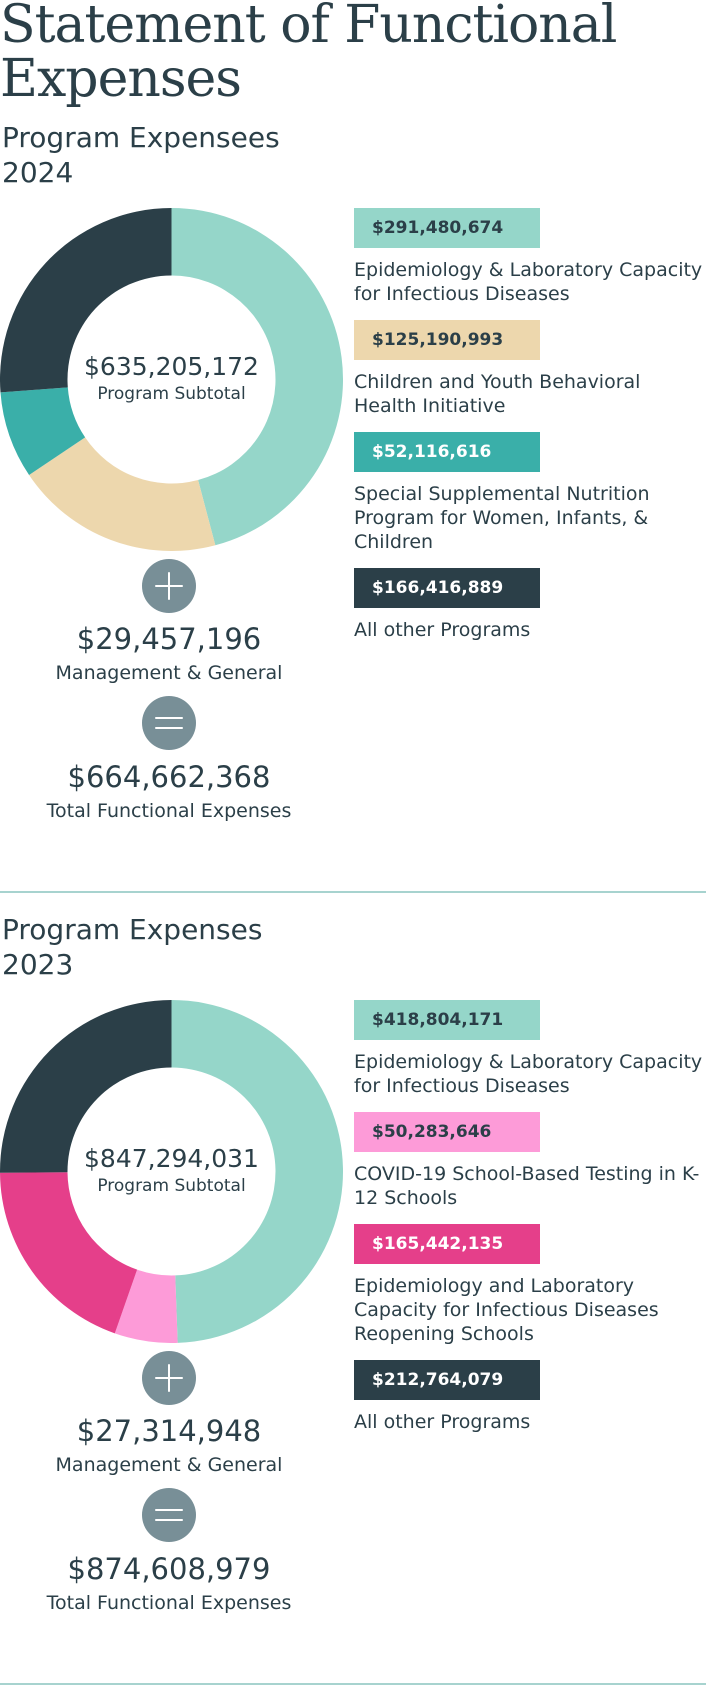  What do you see at coordinates (447, 1020) in the screenshot?
I see `legend-value-badge: $418,804,171` at bounding box center [447, 1020].